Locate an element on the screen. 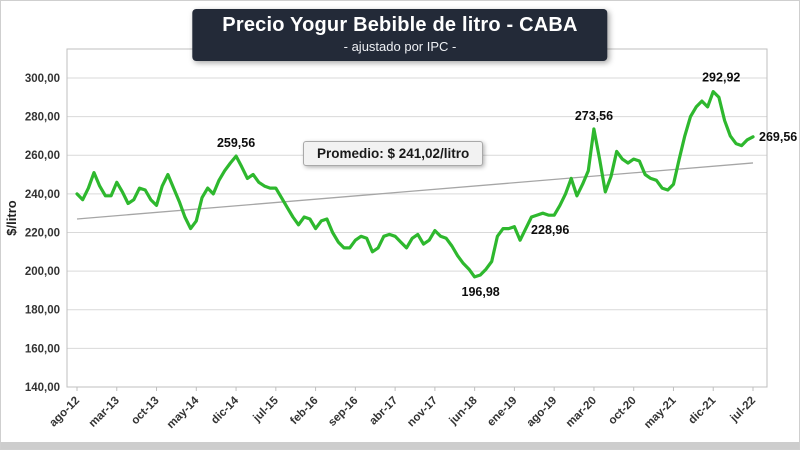 The width and height of the screenshot is (800, 450). x-tick-label: feb-16 is located at coordinates (304, 411).